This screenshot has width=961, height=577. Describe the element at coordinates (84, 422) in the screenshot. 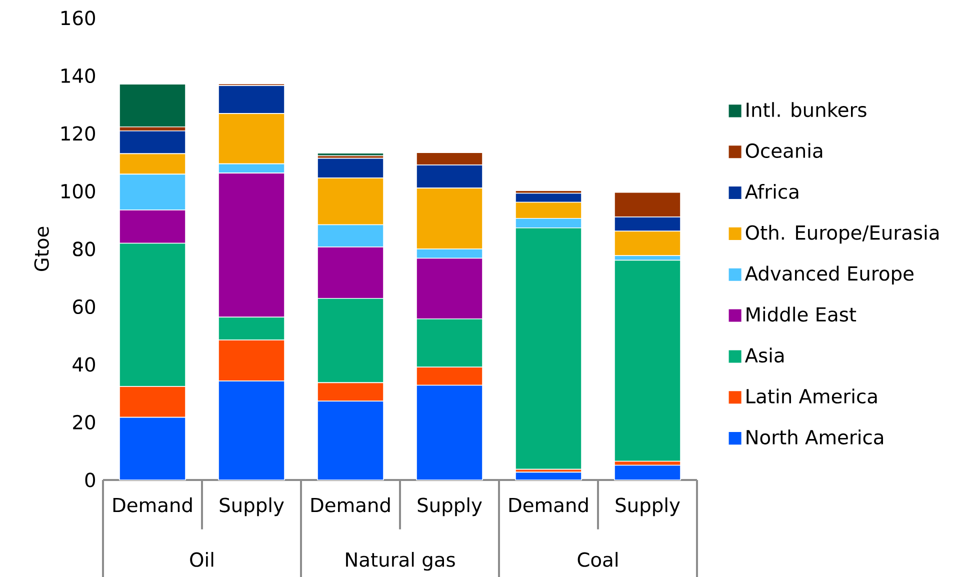

I see `y-tick-label: 20` at that location.